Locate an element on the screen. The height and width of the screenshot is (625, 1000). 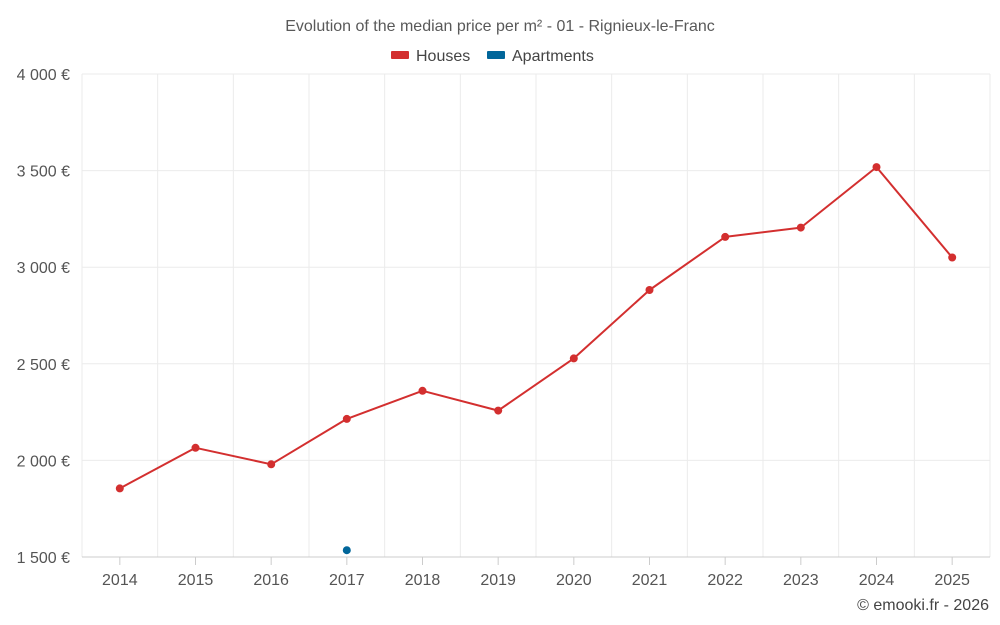
x-tick-label: 2020 is located at coordinates (574, 580).